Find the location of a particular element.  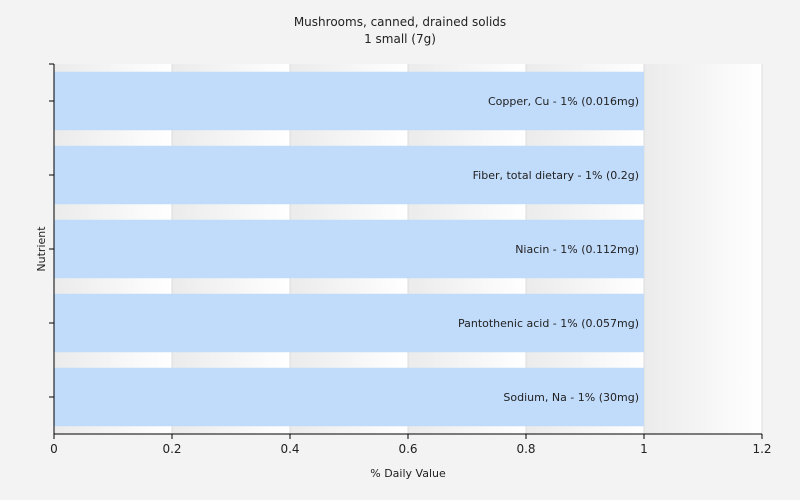

chart-title: Mushrooms, canned, drained solids is located at coordinates (400, 22).